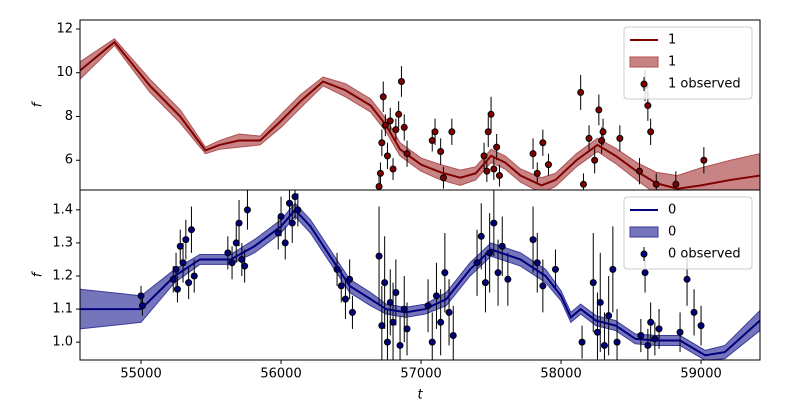 The height and width of the screenshot is (400, 800). Describe the element at coordinates (64, 72) in the screenshot. I see `y-tick-label: 10` at that location.